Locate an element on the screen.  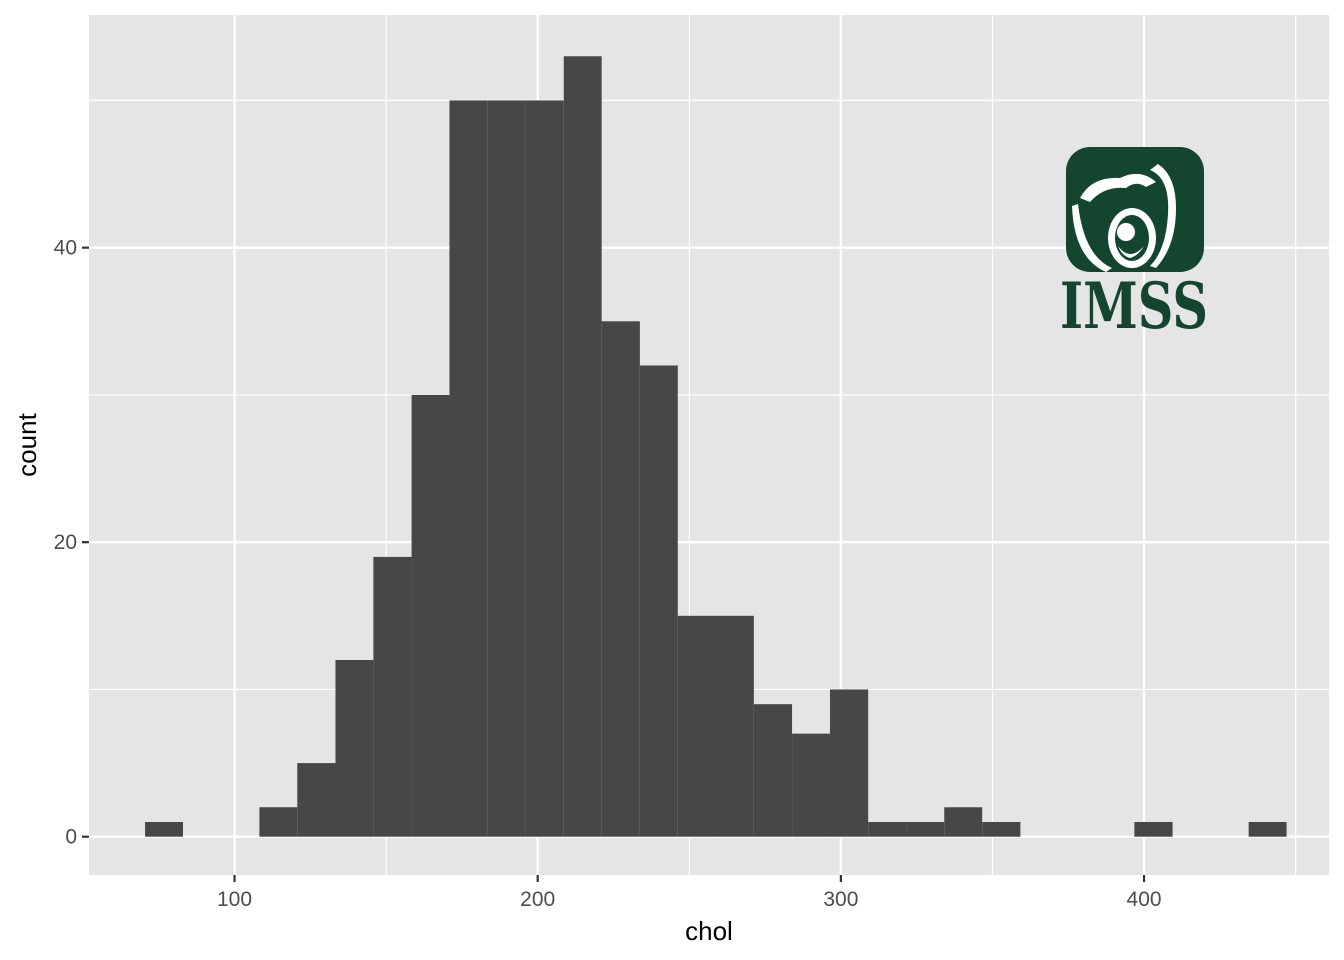
x-axis: 100 200 300 400 is located at coordinates (689, 893).